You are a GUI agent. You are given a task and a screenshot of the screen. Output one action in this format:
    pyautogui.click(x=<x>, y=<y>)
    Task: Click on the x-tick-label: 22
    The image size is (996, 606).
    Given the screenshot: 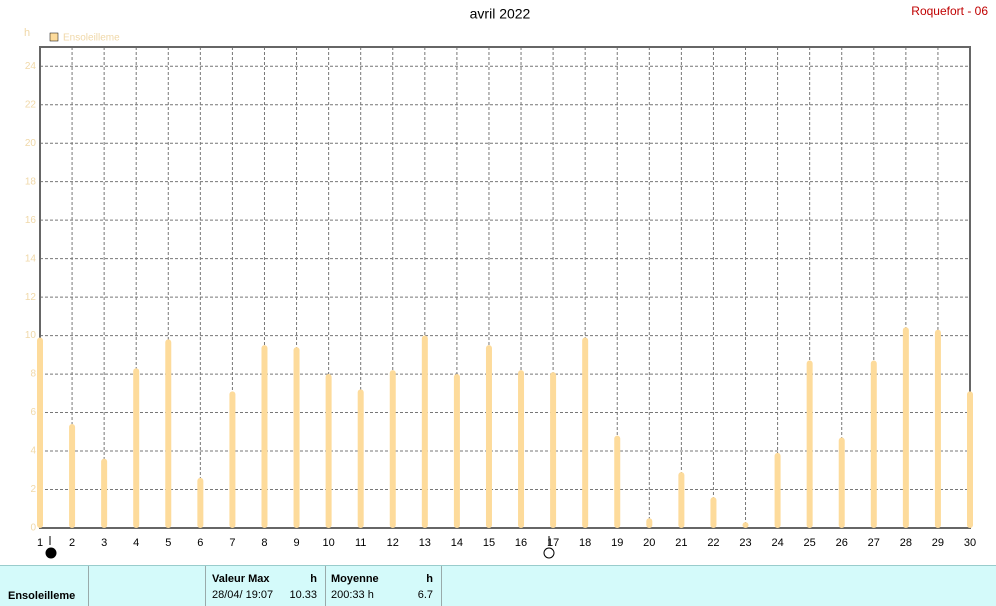 What is the action you would take?
    pyautogui.click(x=713, y=543)
    